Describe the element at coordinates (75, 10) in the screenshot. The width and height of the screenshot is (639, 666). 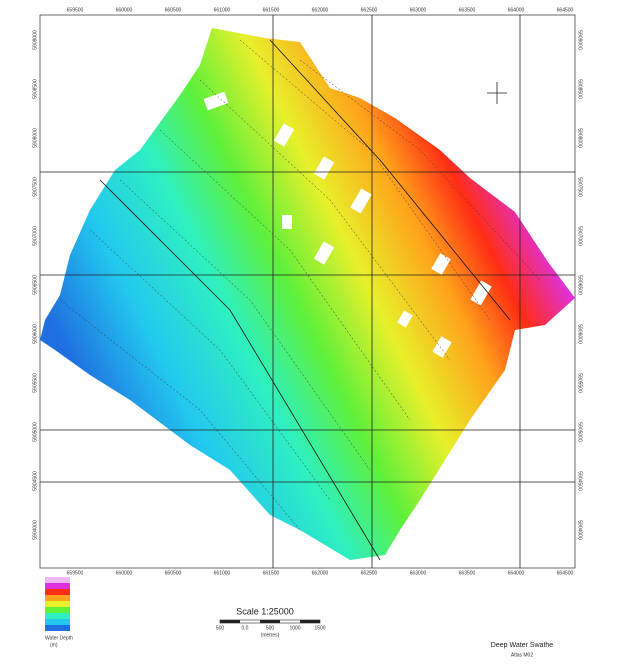
I see `x-label-top: 659500` at that location.